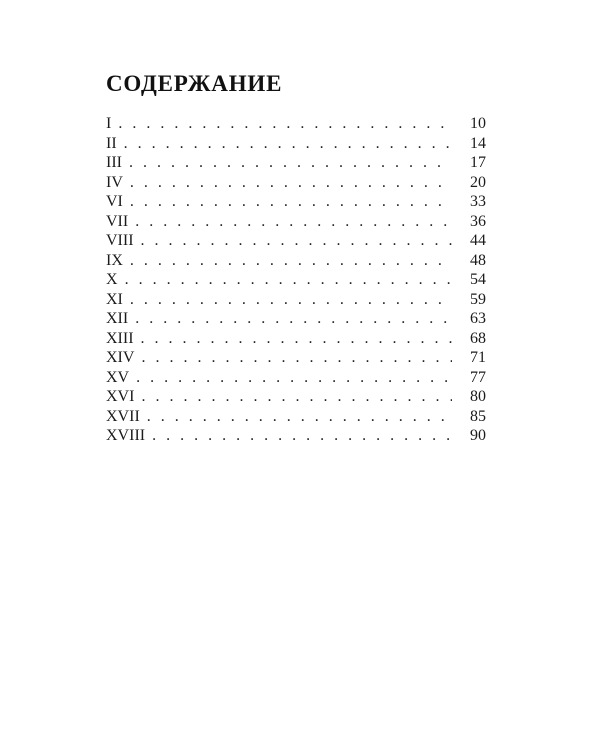 The width and height of the screenshot is (600, 750). What do you see at coordinates (478, 435) in the screenshot?
I see `toc-entry-page: 90` at bounding box center [478, 435].